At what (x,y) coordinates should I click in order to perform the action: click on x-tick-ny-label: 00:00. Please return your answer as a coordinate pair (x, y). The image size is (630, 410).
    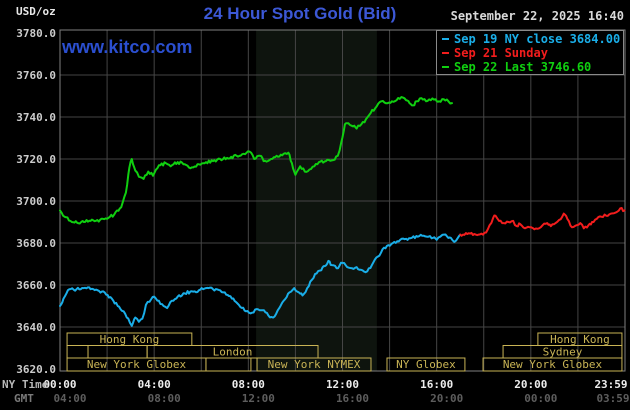
    Looking at the image, I should click on (59, 384).